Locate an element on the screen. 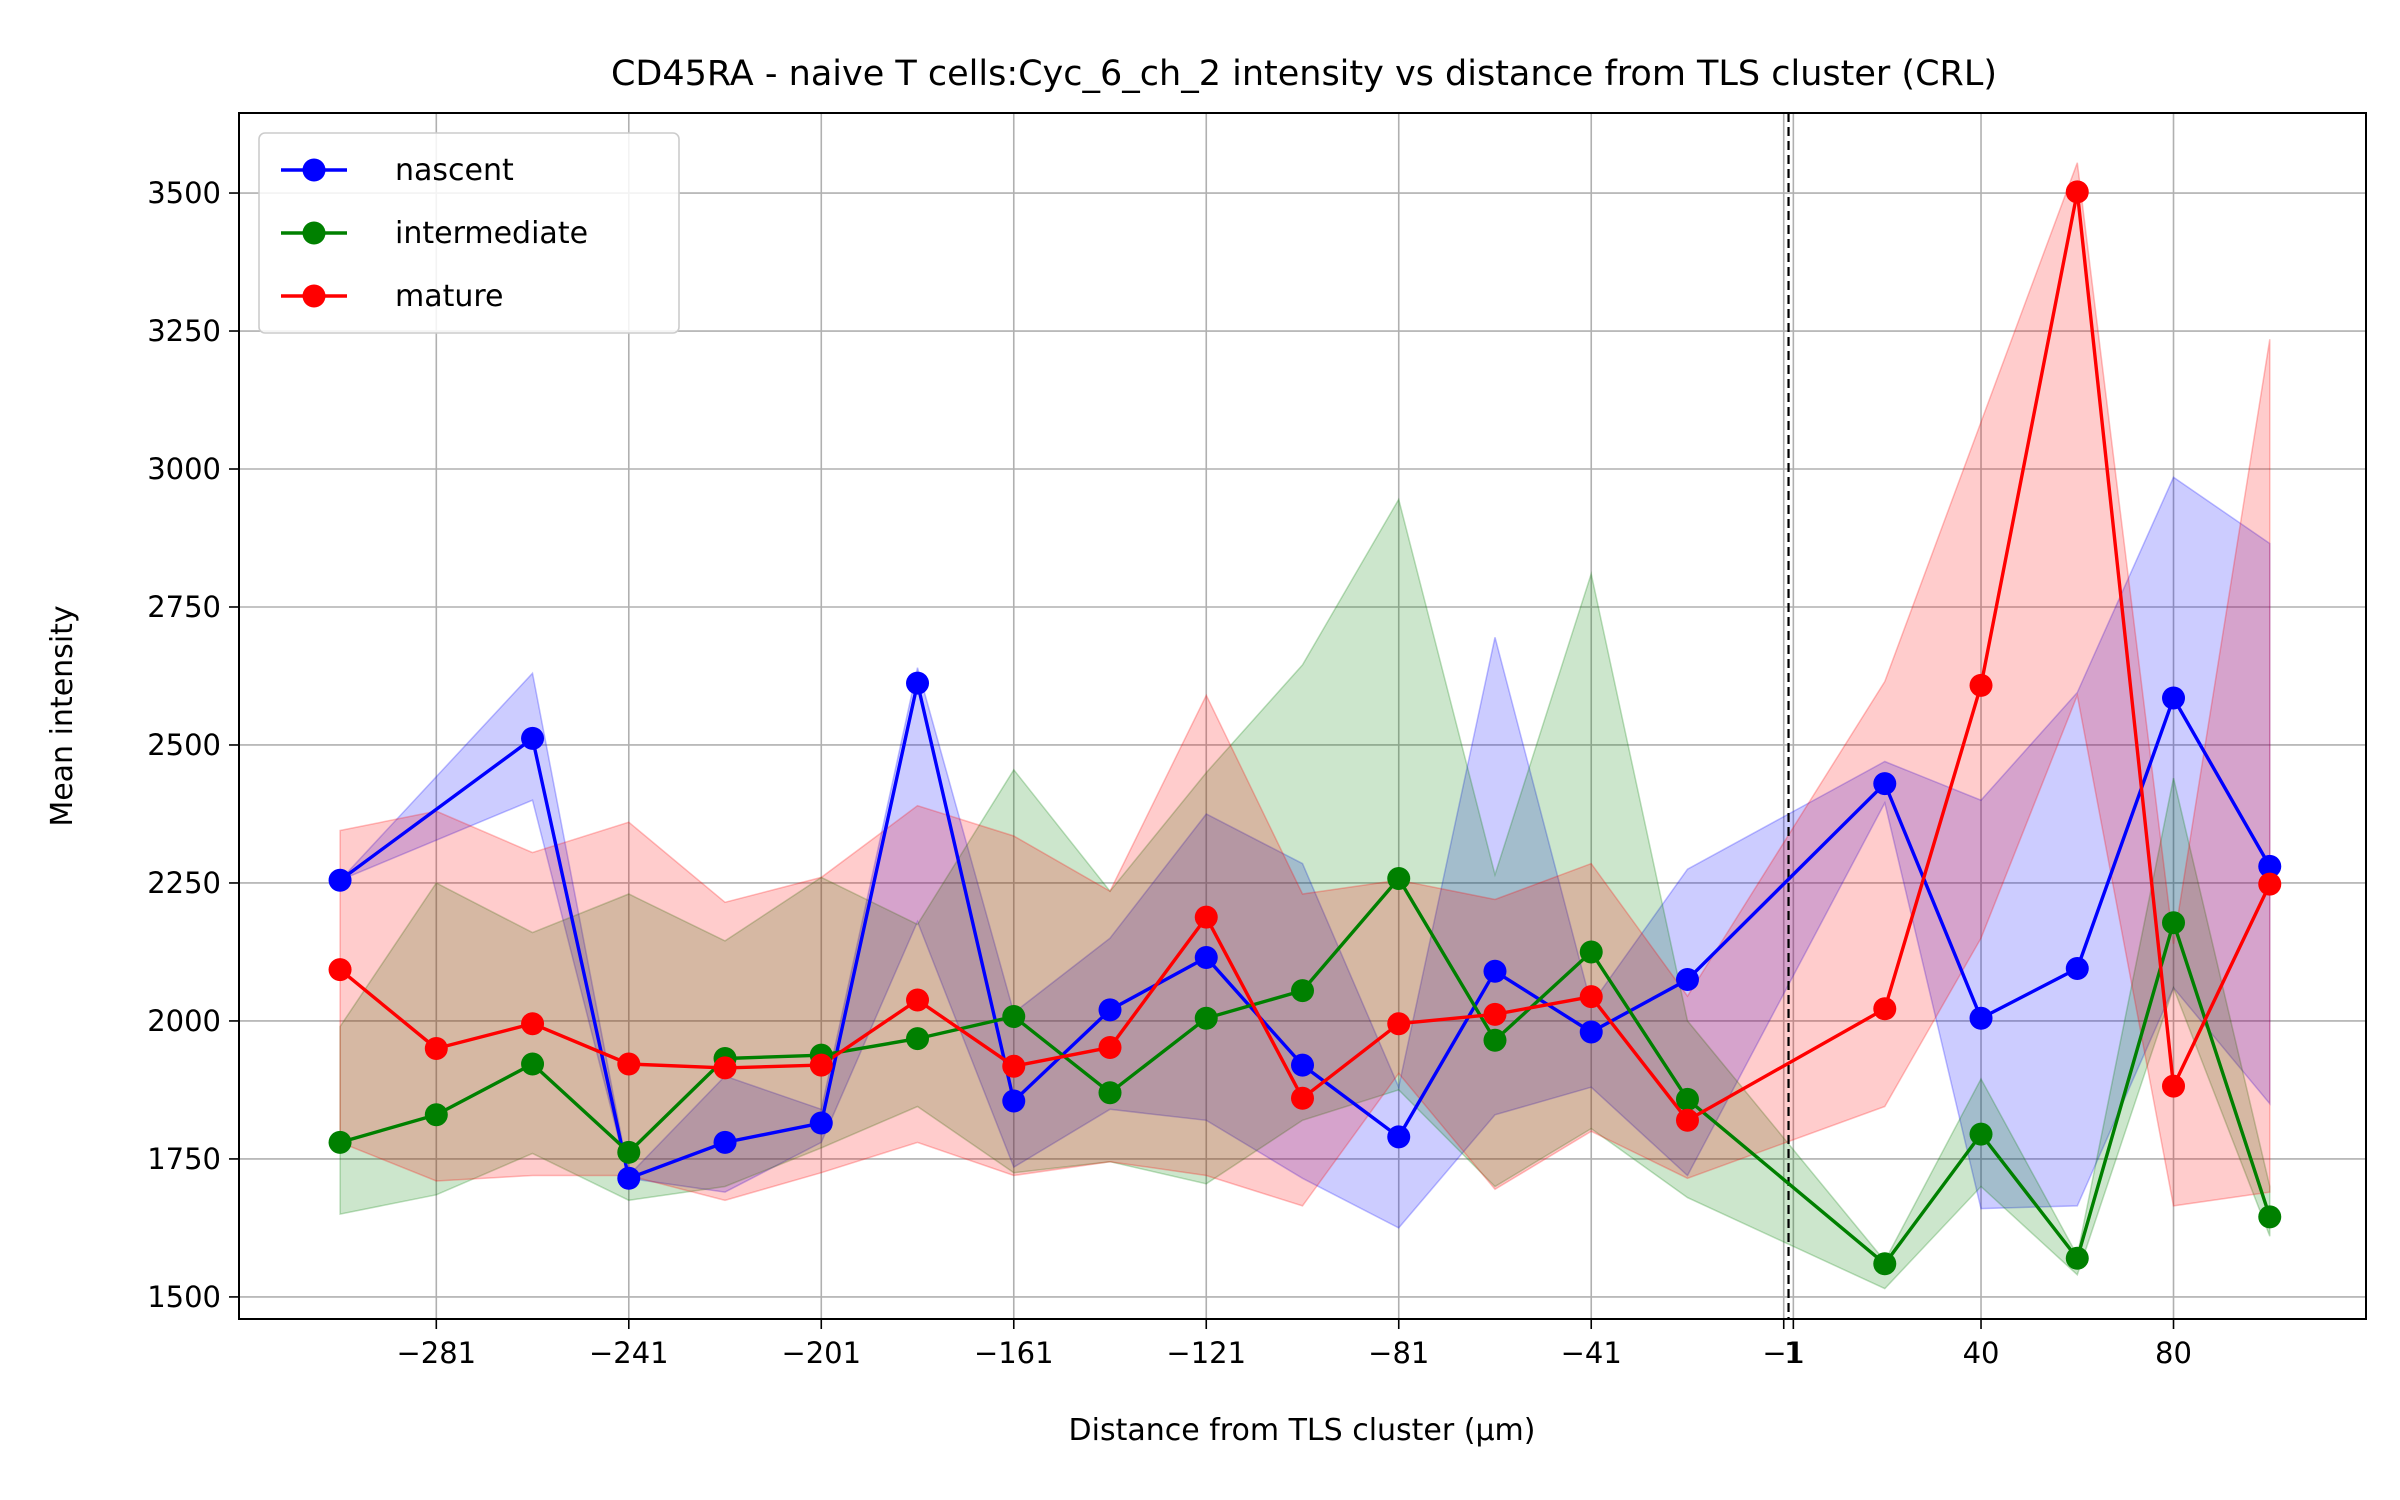 The width and height of the screenshot is (2400, 1500). x-tick-label: −161 is located at coordinates (1014, 1353).